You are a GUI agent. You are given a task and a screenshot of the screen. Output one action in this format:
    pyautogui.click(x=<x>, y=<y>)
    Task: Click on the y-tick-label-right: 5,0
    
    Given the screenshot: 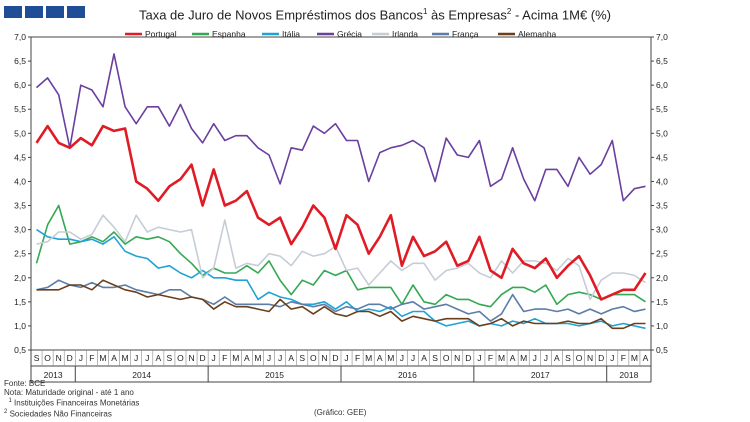 What is the action you would take?
    pyautogui.click(x=662, y=133)
    